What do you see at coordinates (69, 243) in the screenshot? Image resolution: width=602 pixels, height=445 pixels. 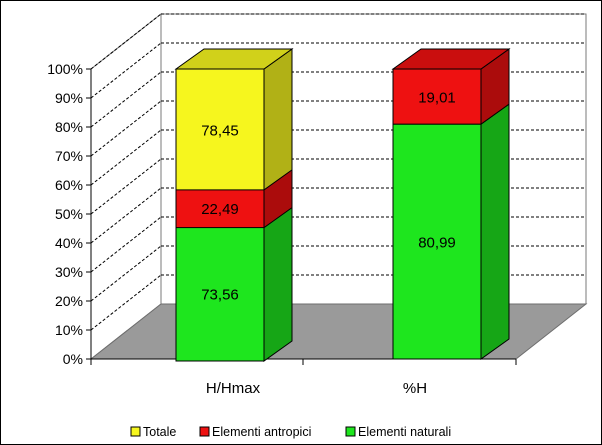 I see `y-tick-label: 40%` at bounding box center [69, 243].